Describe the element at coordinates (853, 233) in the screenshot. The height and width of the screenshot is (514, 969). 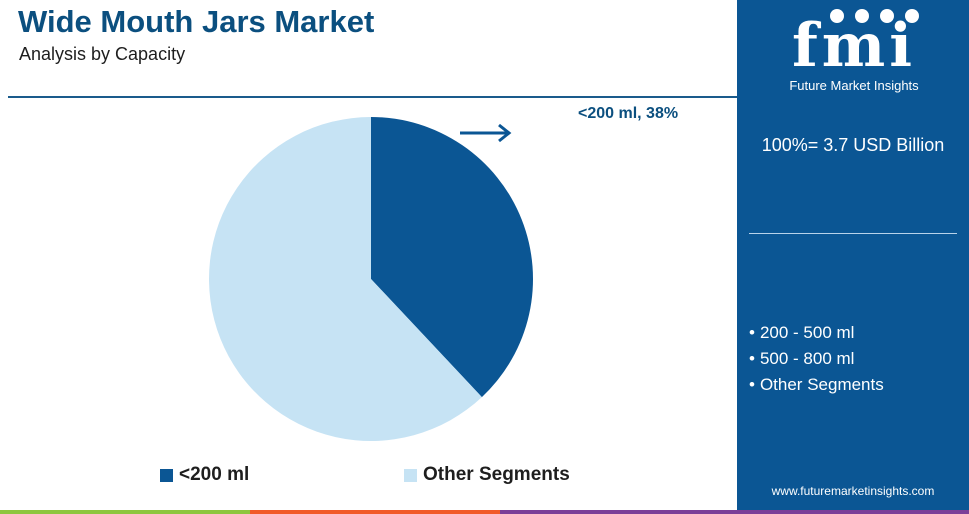
I see `panel-divider` at that location.